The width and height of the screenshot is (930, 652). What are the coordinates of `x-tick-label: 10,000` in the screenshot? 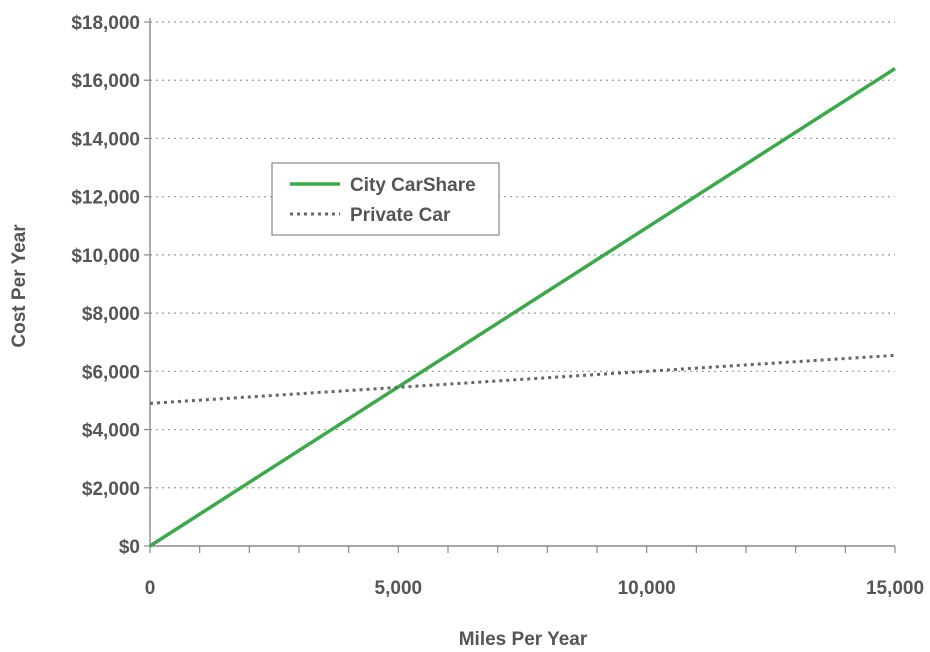 It's located at (647, 588).